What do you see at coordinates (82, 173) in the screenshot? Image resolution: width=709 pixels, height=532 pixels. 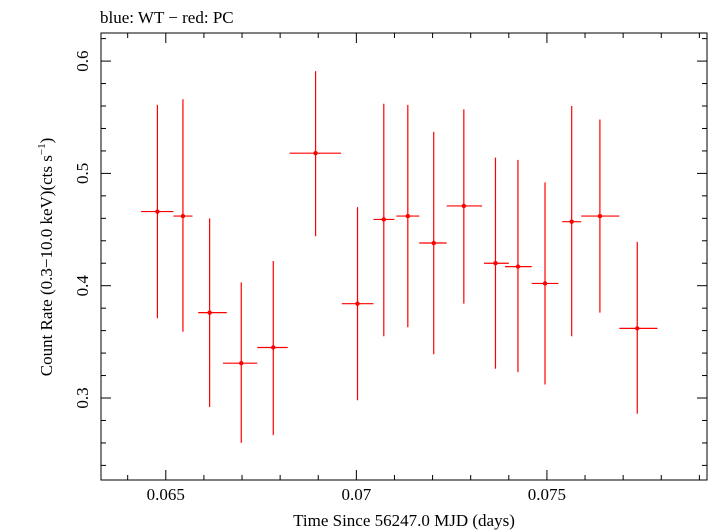 I see `y-tick-label: 0.5` at bounding box center [82, 173].